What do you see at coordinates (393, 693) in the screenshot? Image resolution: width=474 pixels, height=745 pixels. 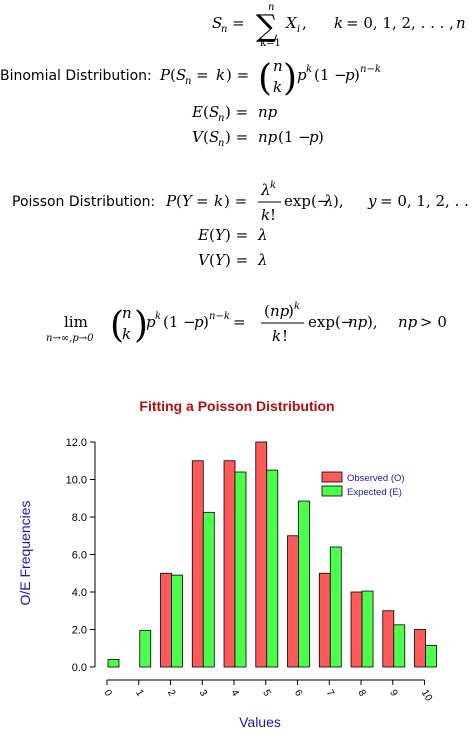 I see `x-tick-label: 9` at bounding box center [393, 693].